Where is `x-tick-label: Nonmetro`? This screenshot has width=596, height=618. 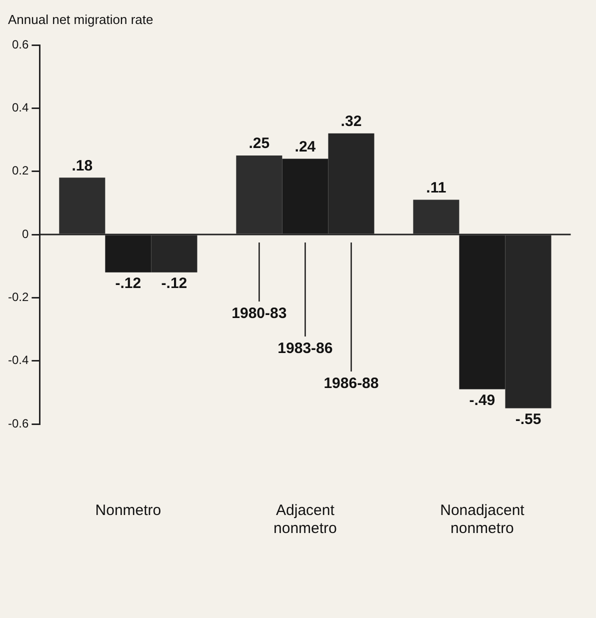
x-tick-label: Nonmetro is located at coordinates (128, 511).